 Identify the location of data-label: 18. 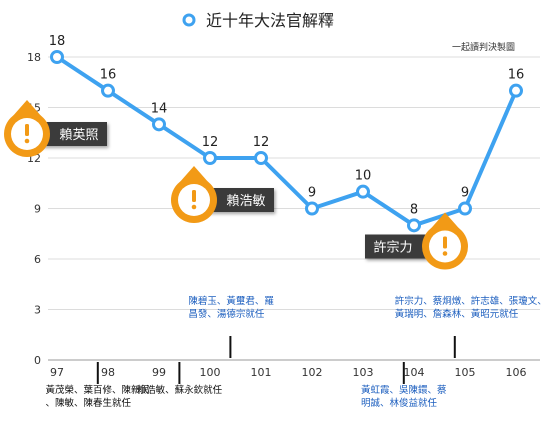
(57, 41).